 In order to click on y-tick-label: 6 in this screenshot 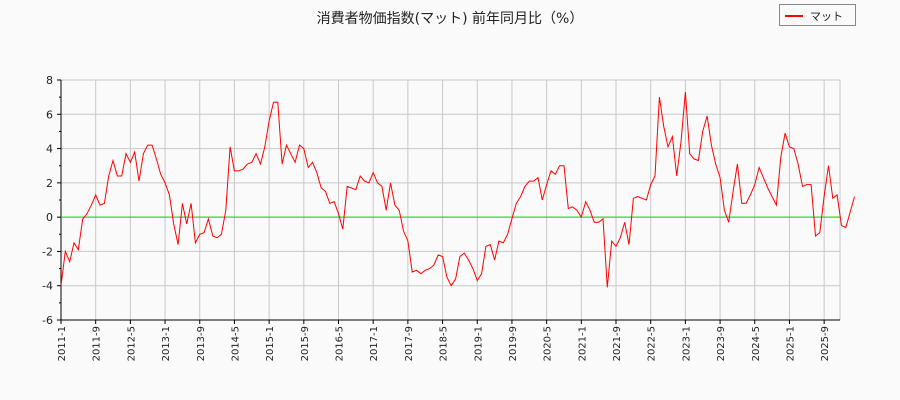, I will do `click(49, 114)`.